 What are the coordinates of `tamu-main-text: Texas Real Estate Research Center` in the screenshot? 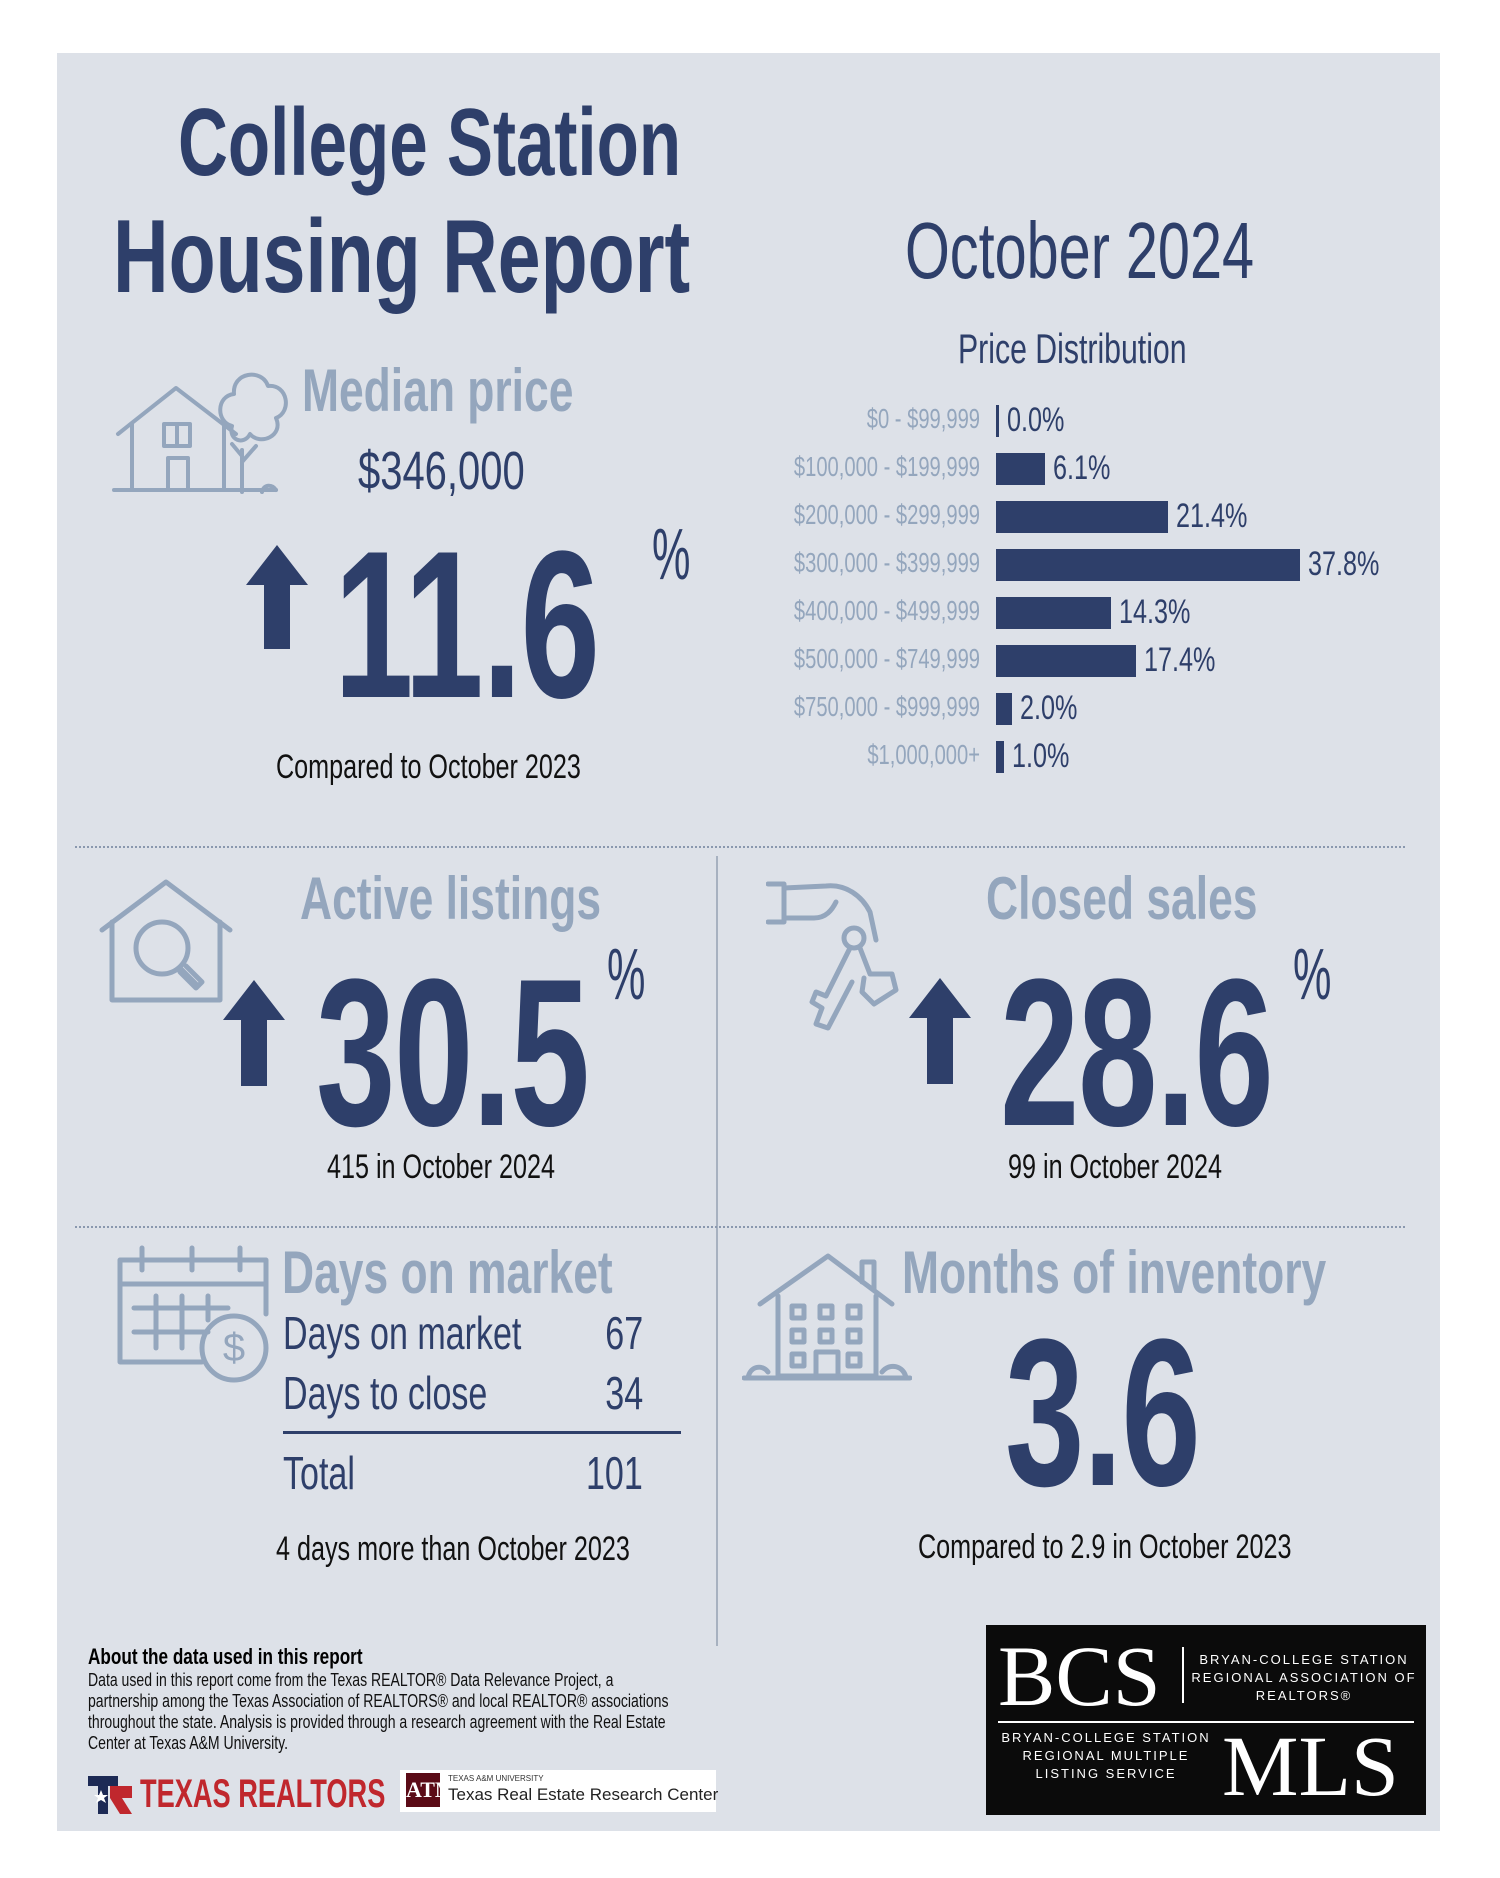 It's located at (583, 1794).